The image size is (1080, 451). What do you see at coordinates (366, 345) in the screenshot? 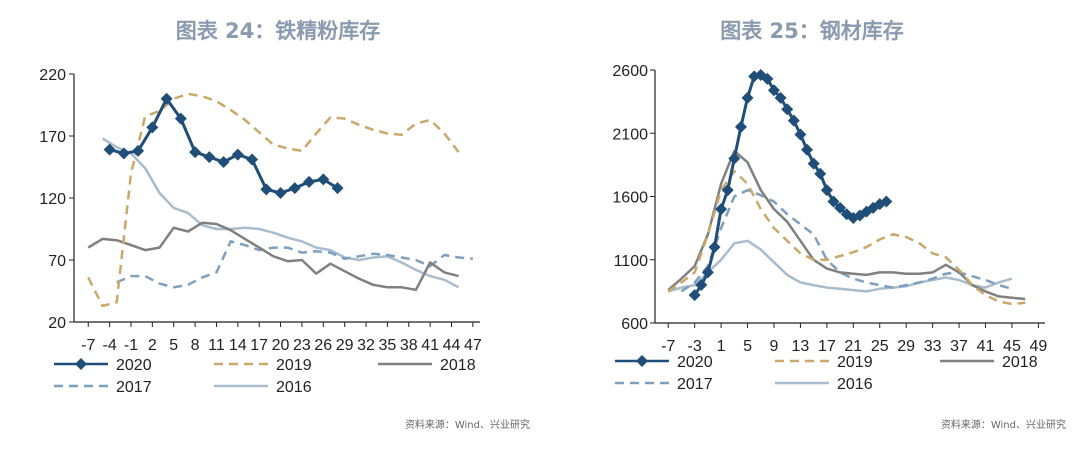
I see `x-tick-label: 32` at bounding box center [366, 345].